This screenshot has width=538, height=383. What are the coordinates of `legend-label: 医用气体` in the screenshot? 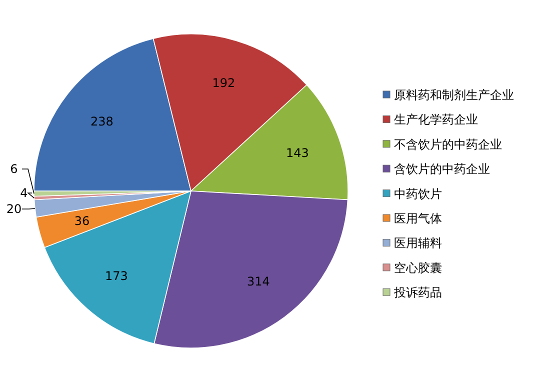 It's located at (418, 219).